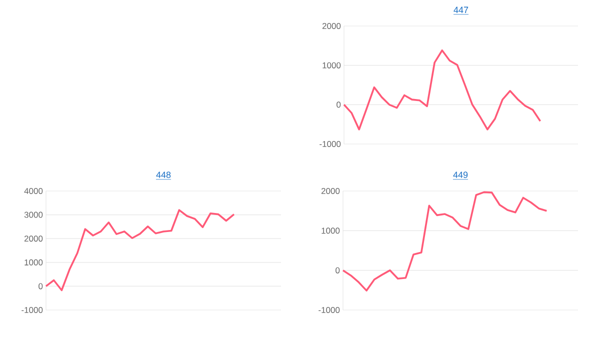 The height and width of the screenshot is (339, 607). I want to click on chart-title: 447, so click(461, 9).